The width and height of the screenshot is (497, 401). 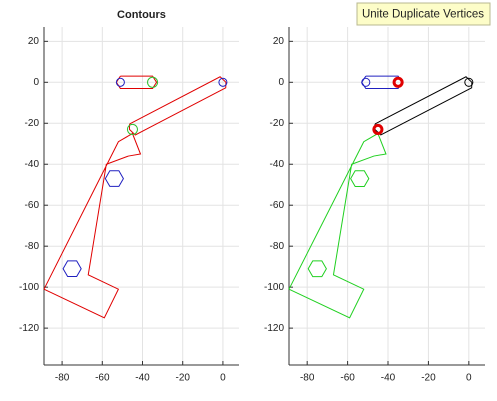 I want to click on tooltip-text: Unite Duplicate Vertices, so click(x=423, y=15).